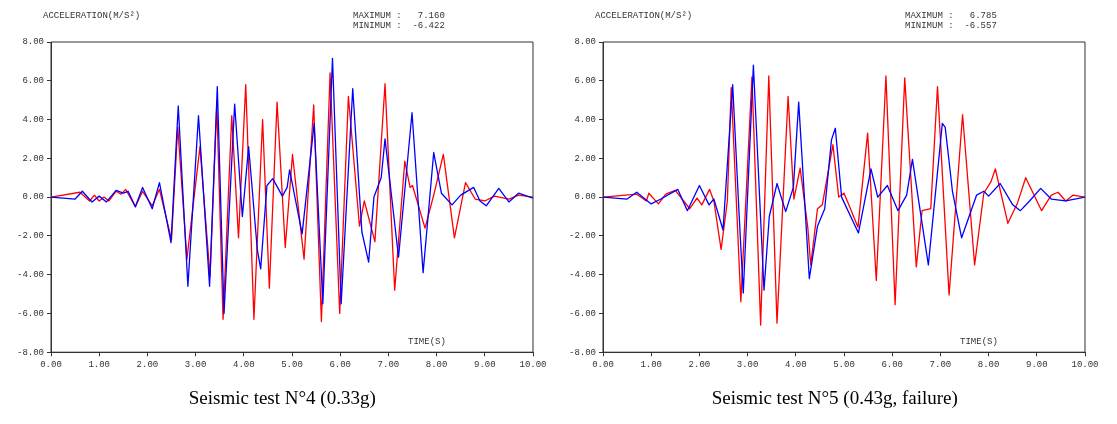 The image size is (1117, 424). I want to click on text: MINIMUM : -6.422, so click(398, 26).